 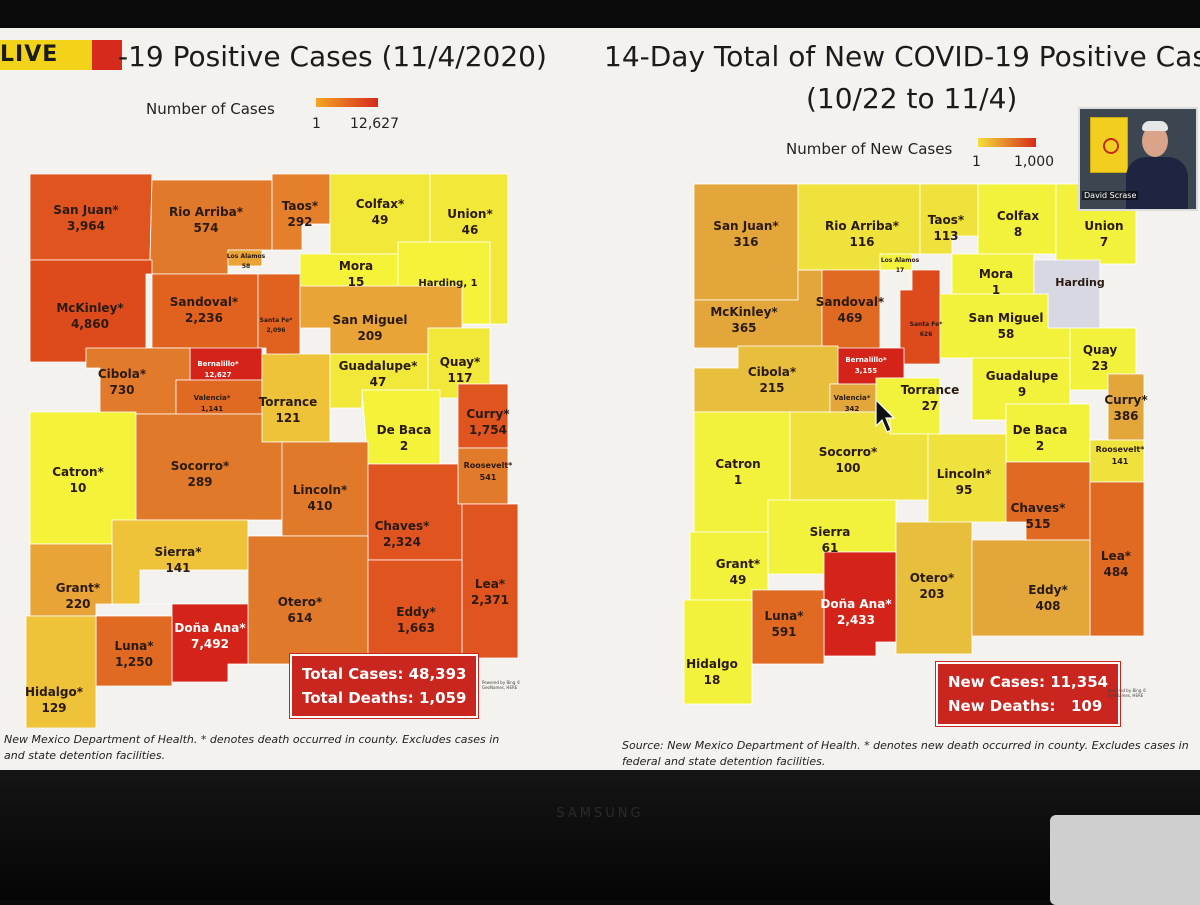 What do you see at coordinates (177, 568) in the screenshot?
I see `left-value-sierra: 141` at bounding box center [177, 568].